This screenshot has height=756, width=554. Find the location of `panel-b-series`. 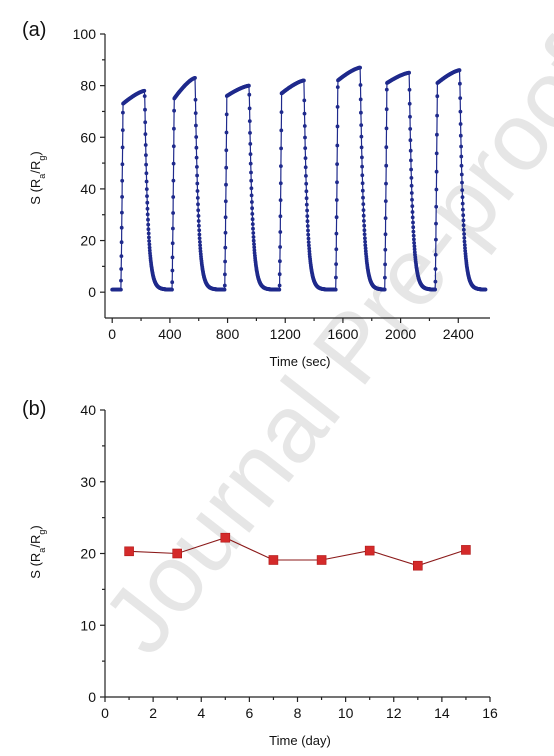

panel-b-series is located at coordinates (297, 551).